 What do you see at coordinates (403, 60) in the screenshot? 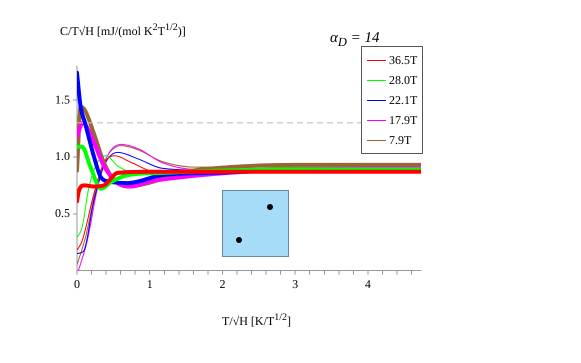
I see `legend-label: 36.5T` at bounding box center [403, 60].